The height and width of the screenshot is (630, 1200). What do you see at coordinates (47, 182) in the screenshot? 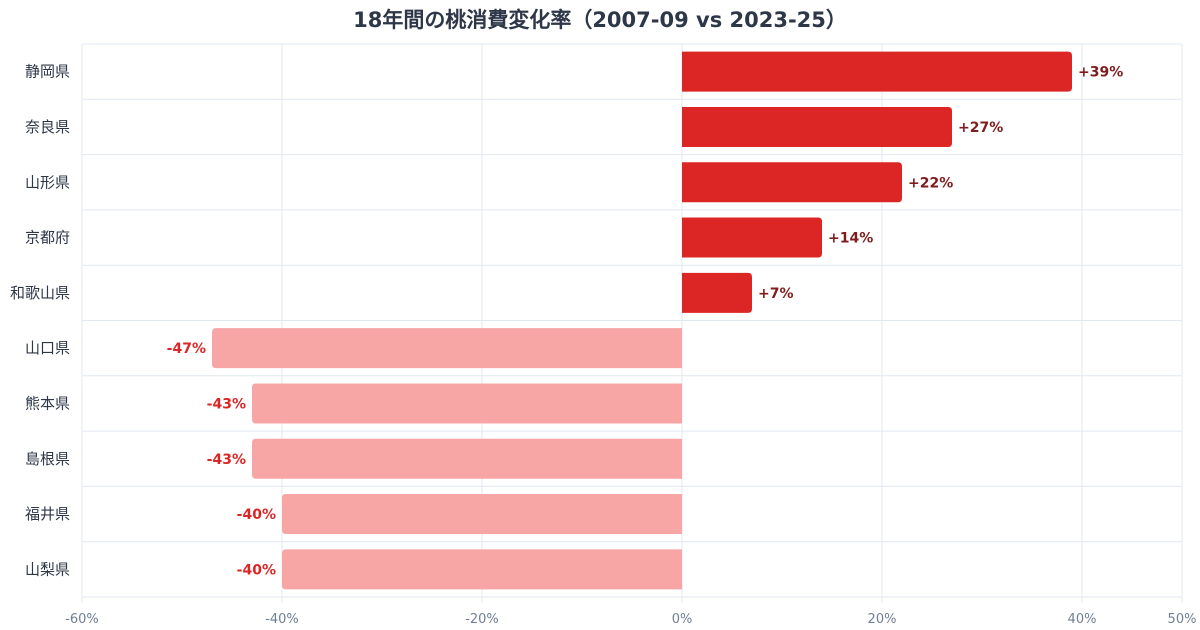
I see `category-label: 山形県` at bounding box center [47, 182].